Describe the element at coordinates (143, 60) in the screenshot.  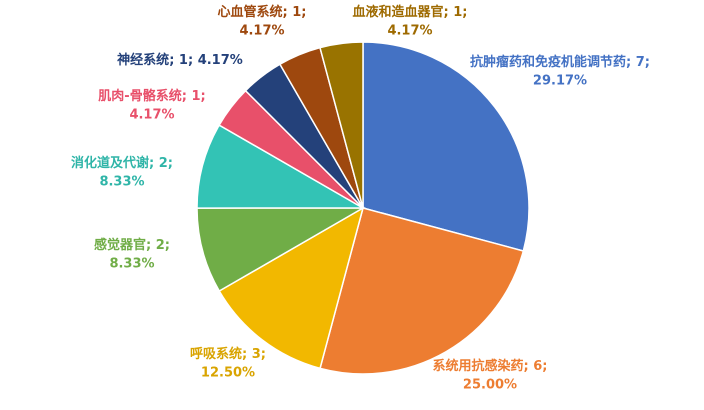
I see `category-name: 神经系统` at that location.